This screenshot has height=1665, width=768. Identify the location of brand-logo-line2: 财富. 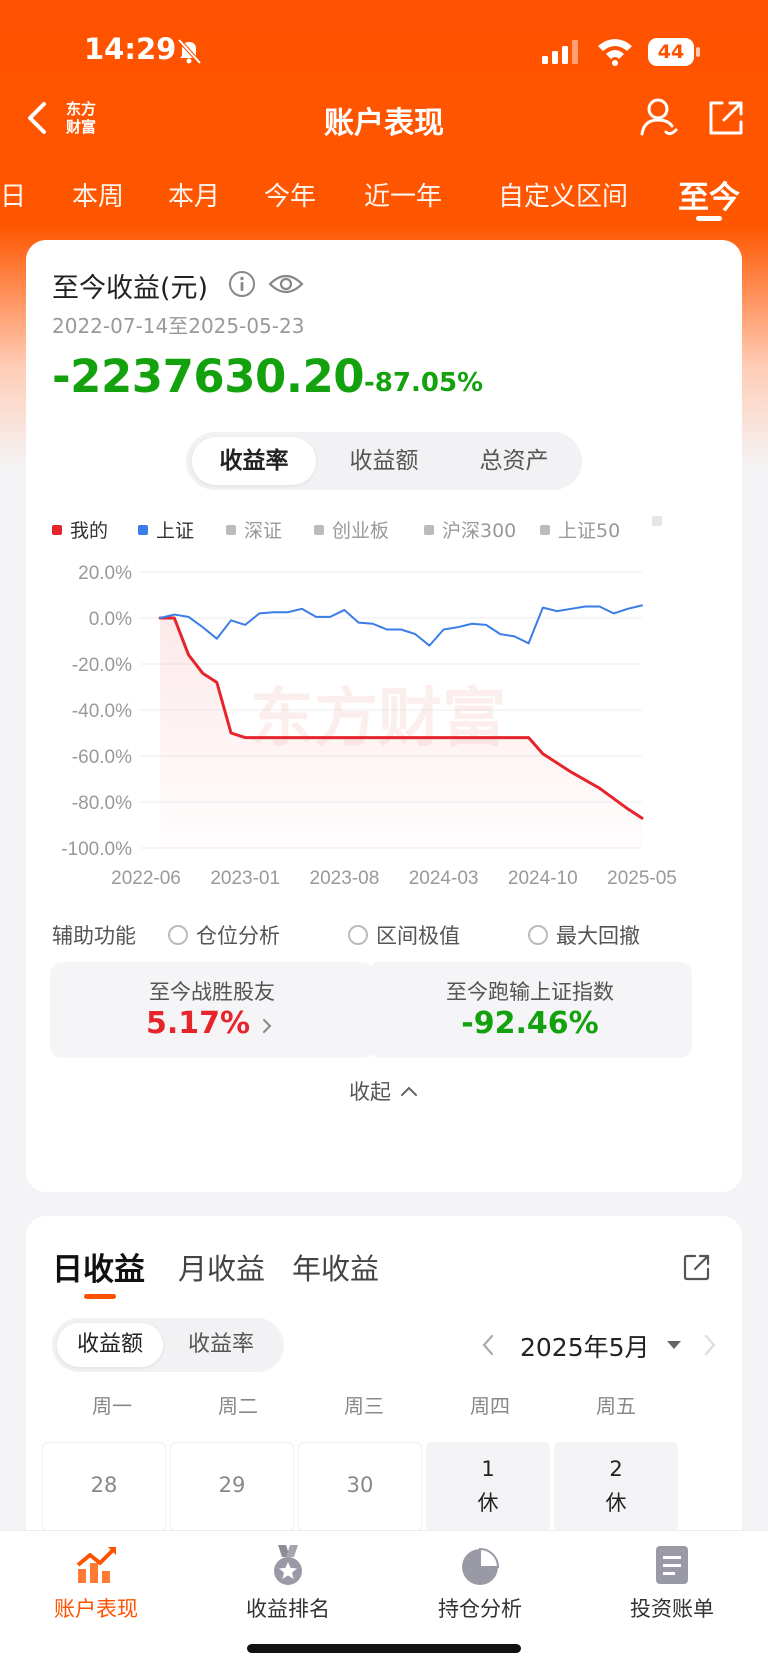
(80, 127).